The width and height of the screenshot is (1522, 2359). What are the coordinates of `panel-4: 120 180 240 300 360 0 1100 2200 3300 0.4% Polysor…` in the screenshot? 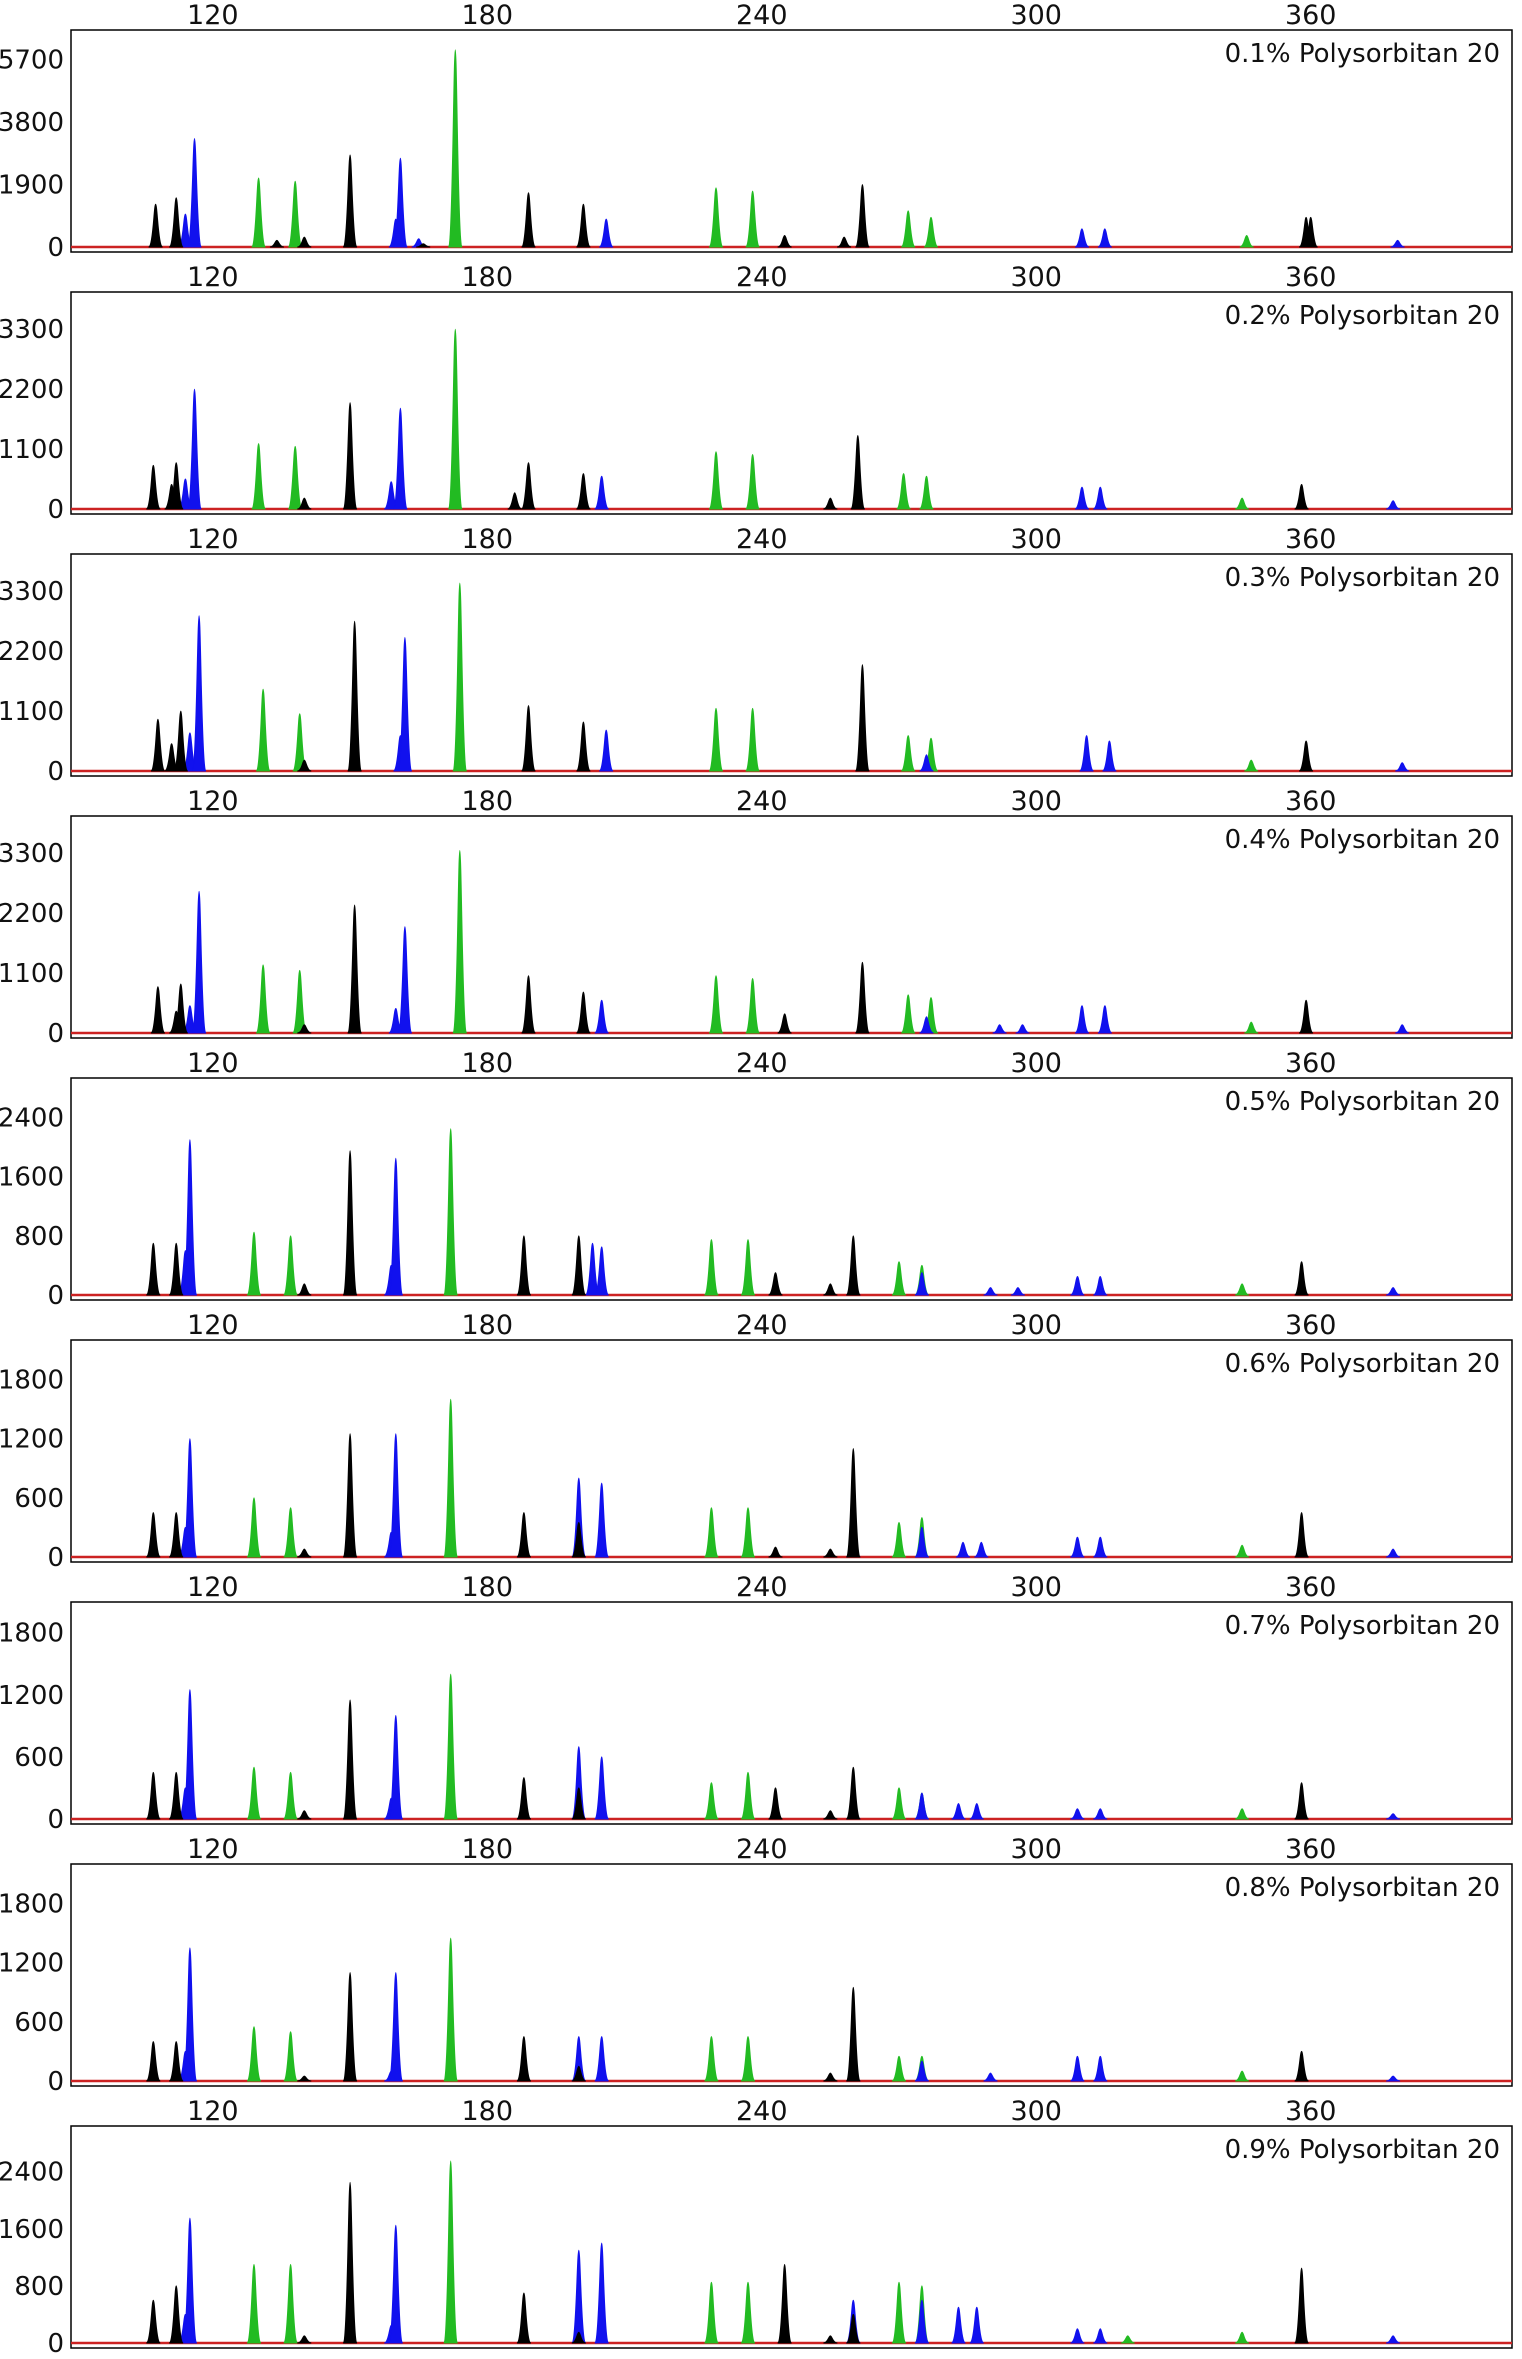 It's located at (761, 917).